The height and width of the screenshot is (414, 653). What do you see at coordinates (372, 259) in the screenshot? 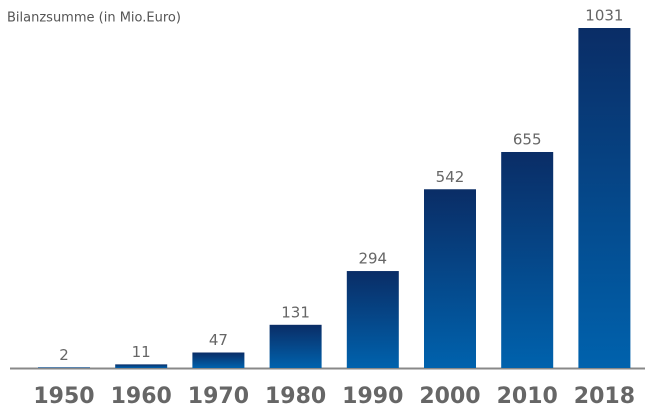
I see `value-label: 294` at bounding box center [372, 259].